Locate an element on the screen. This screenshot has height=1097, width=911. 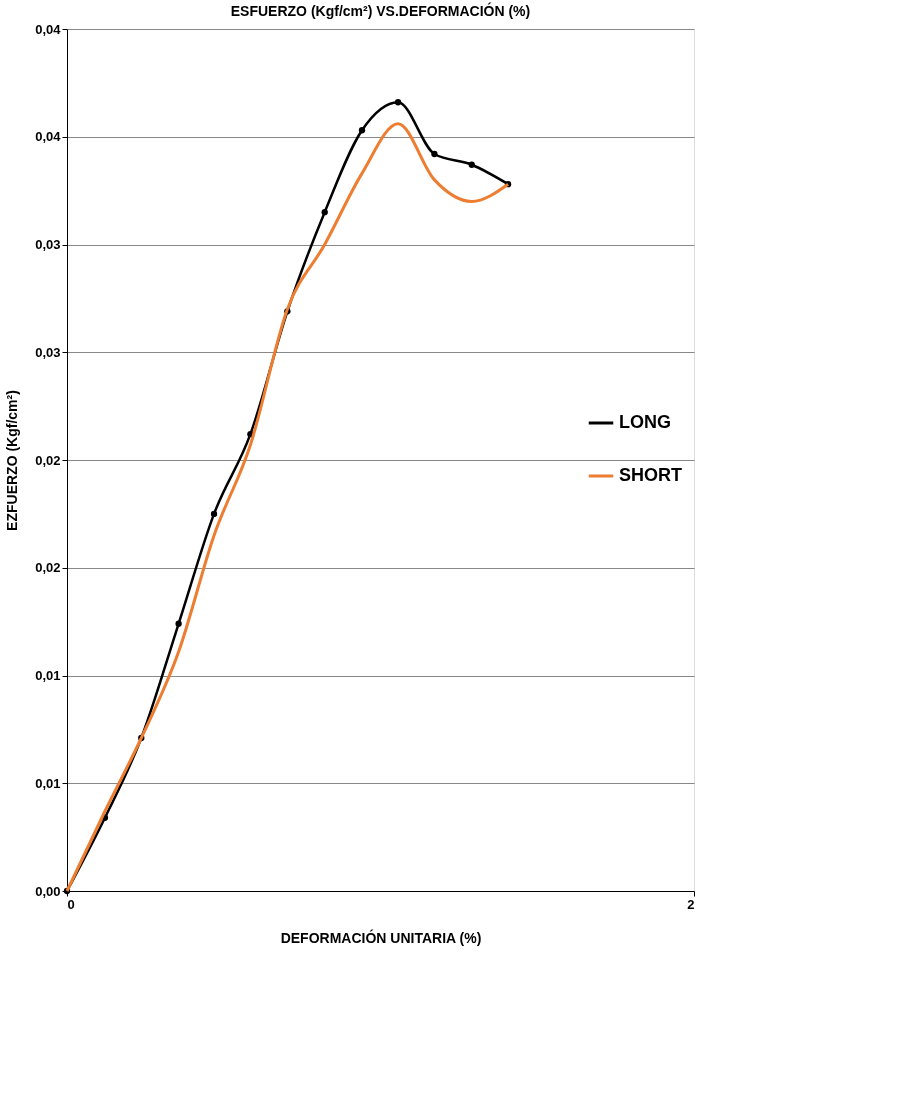
y-tick-label: 0,00 is located at coordinates (48, 891).